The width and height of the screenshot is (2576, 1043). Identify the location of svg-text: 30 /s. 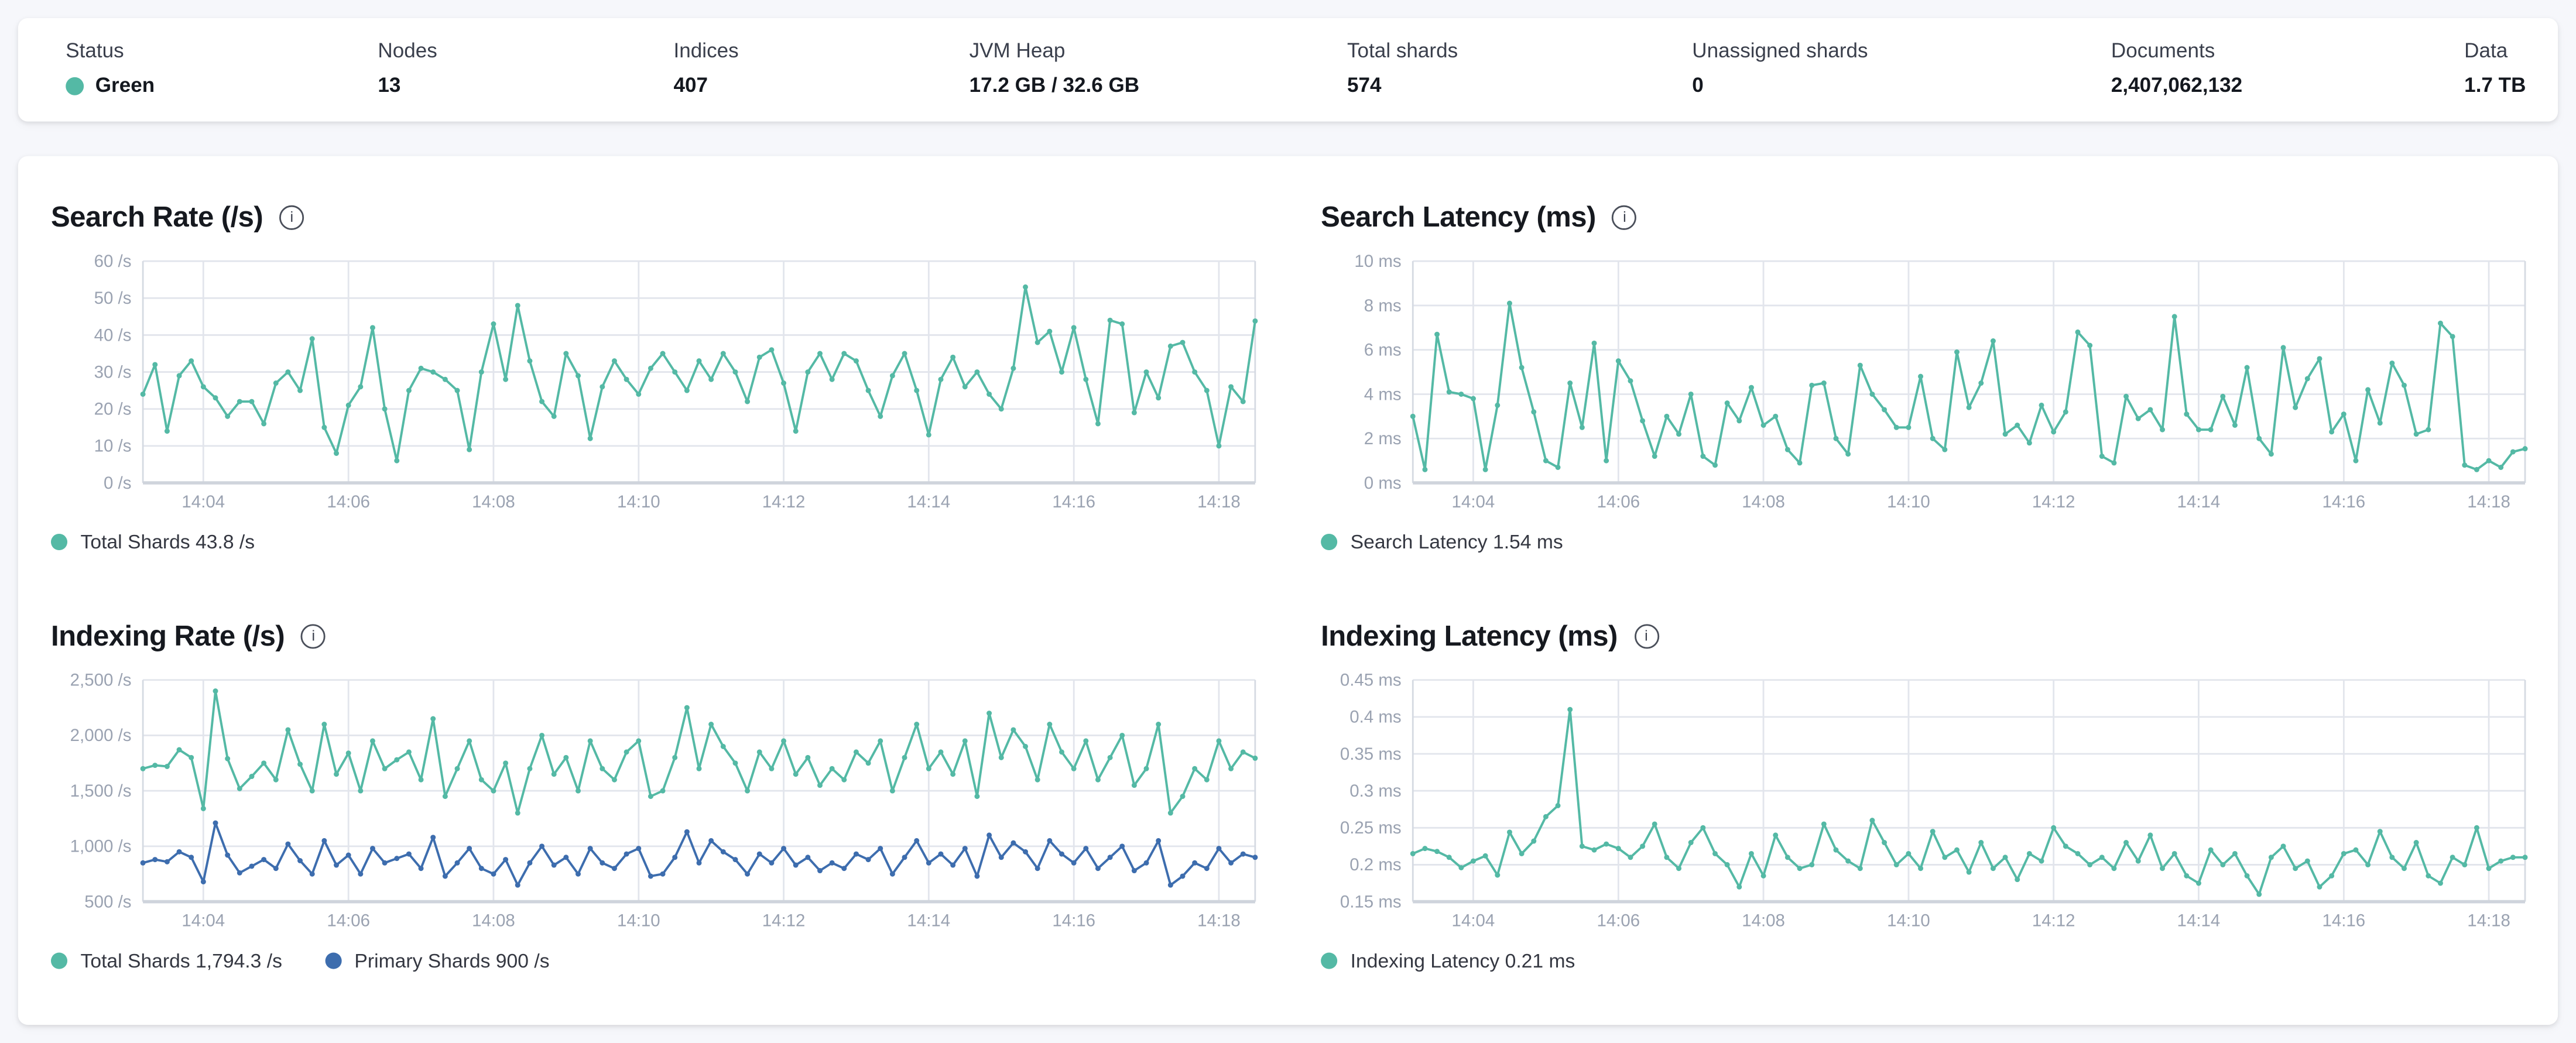
(113, 372).